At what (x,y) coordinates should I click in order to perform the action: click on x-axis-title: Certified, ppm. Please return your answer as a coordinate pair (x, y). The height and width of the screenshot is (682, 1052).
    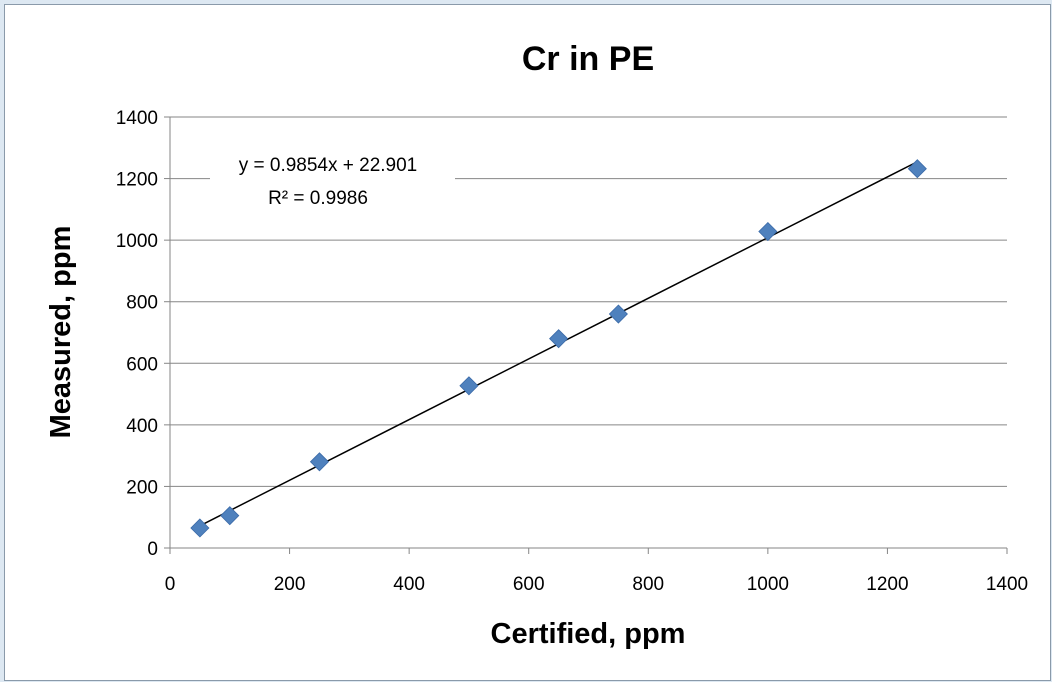
    Looking at the image, I should click on (588, 634).